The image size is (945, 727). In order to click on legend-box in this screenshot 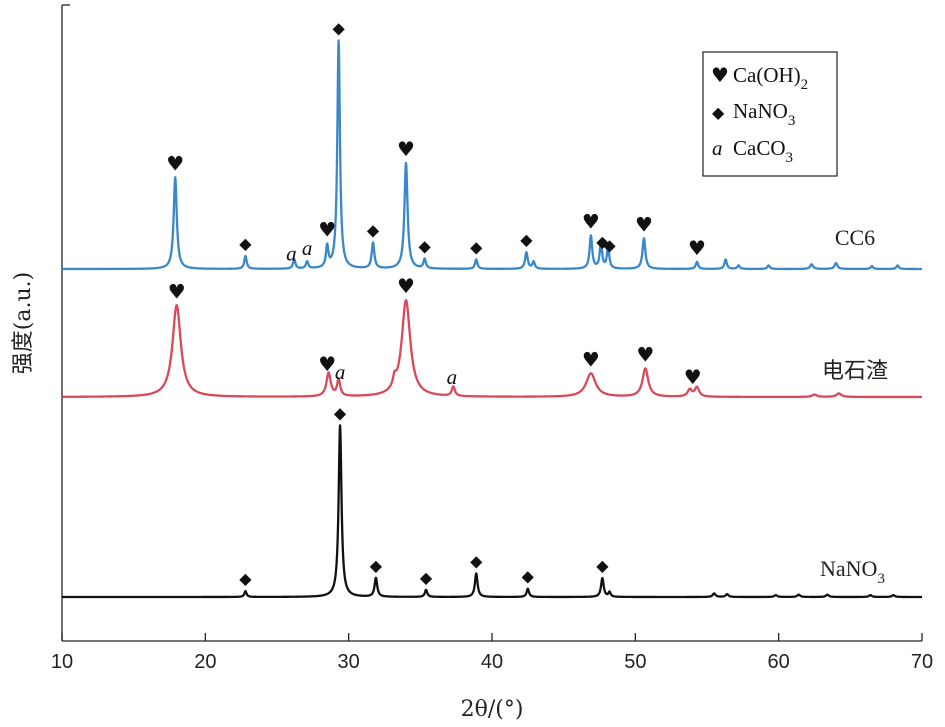, I will do `click(770, 114)`.